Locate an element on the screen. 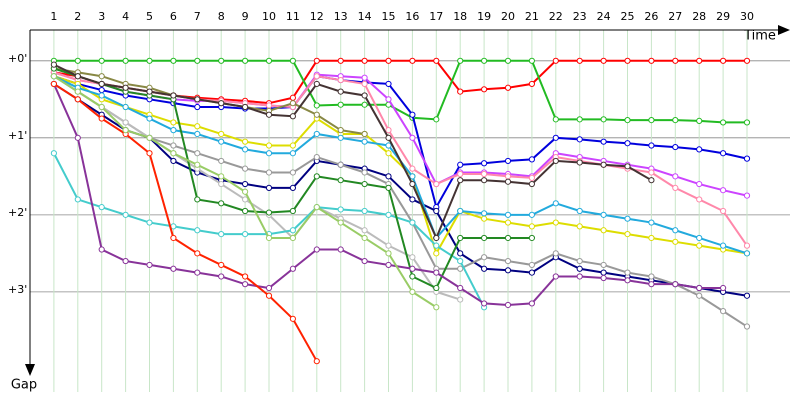 The width and height of the screenshot is (800, 400). x-tick-label: 6 is located at coordinates (173, 16).